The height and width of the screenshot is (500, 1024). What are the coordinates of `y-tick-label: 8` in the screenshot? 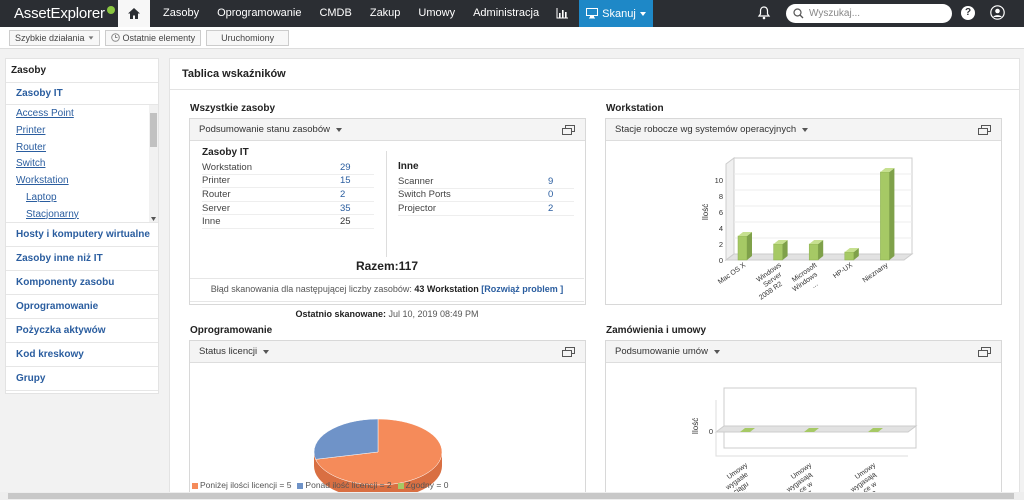 It's located at (721, 196).